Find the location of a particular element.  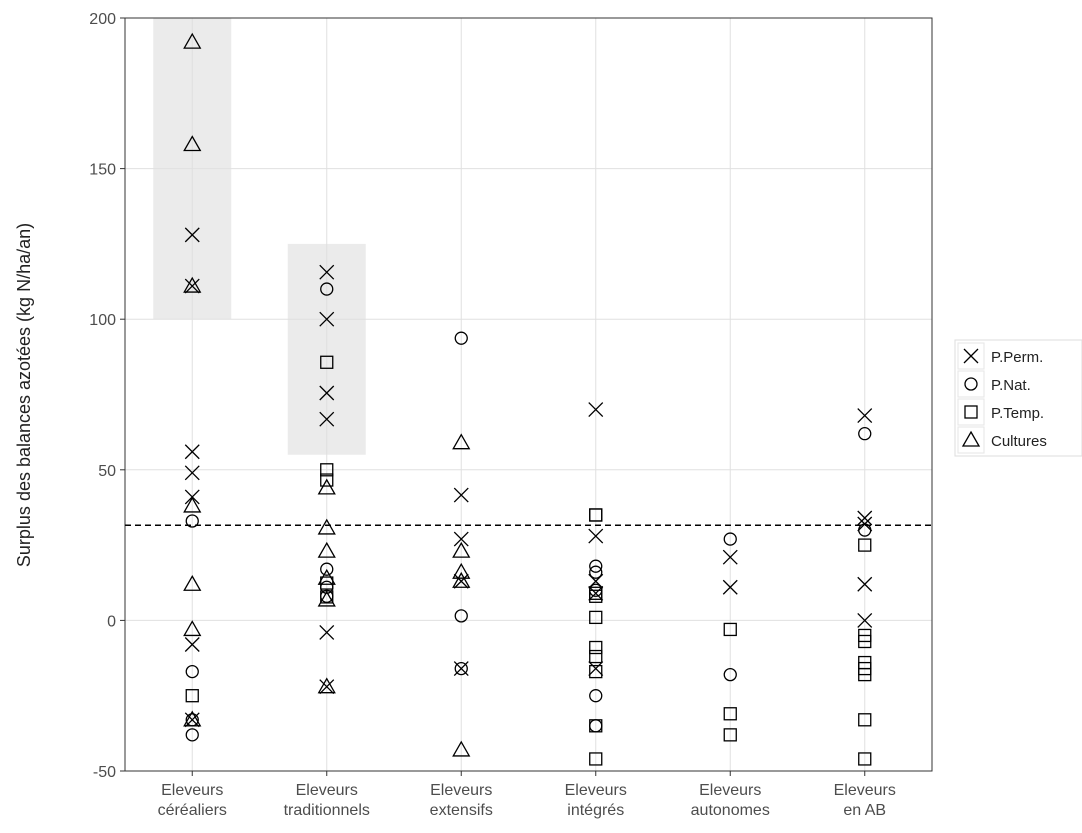

x-tick-label: autonomes is located at coordinates (730, 810).